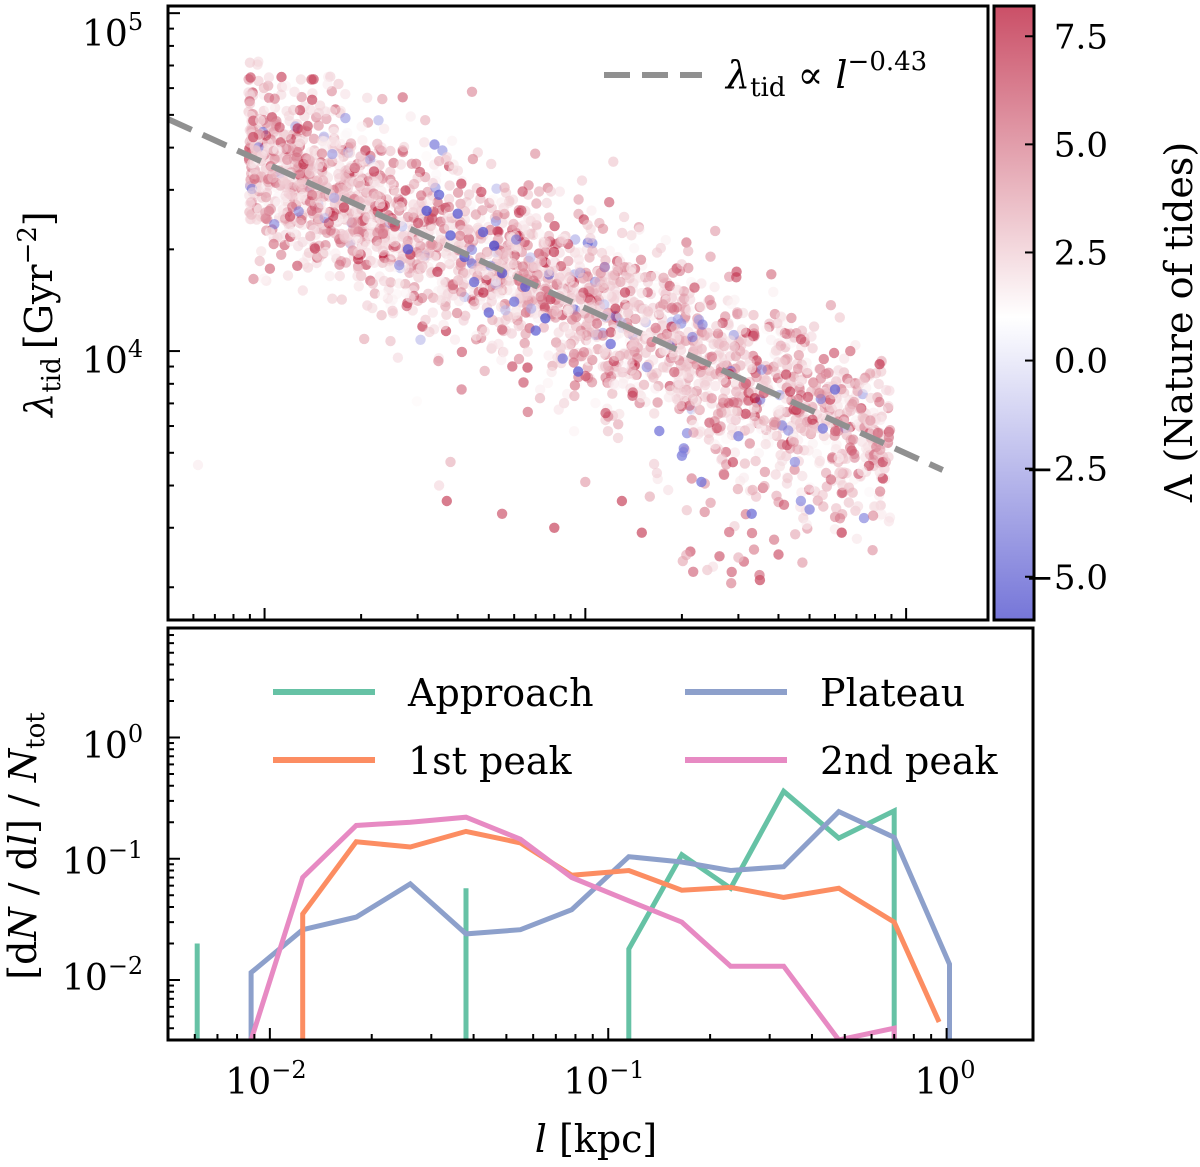 The width and height of the screenshot is (1200, 1167). What do you see at coordinates (1096, 313) in the screenshot?
I see `colorbar: 7.5 5.0 2.5 0.0 −2.5 −5.0 Λ (Nature of tides)` at bounding box center [1096, 313].